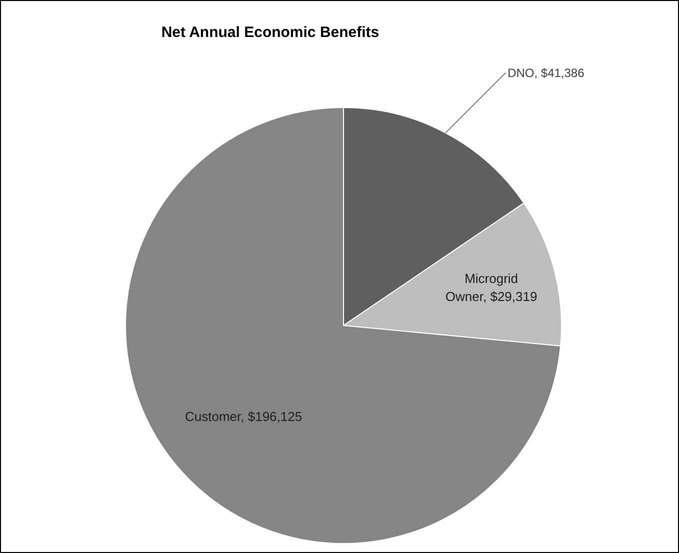 This screenshot has width=679, height=553. Describe the element at coordinates (546, 73) in the screenshot. I see `slice-label: DNO, $41,386` at that location.